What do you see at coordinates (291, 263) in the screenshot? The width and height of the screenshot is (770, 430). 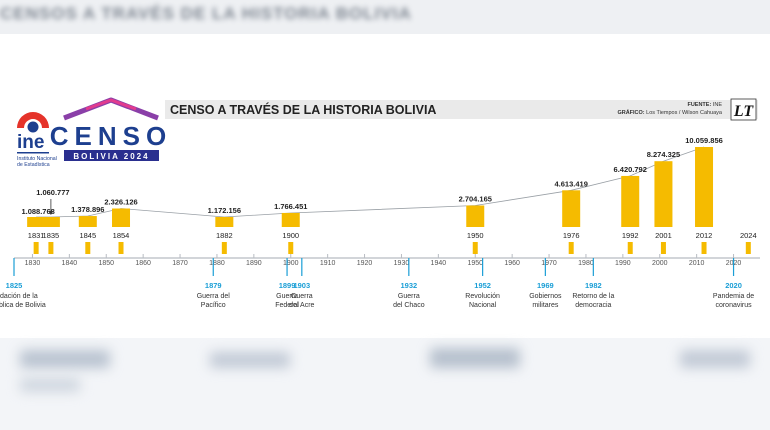 I see `x-tick-label: 1900` at bounding box center [291, 263].